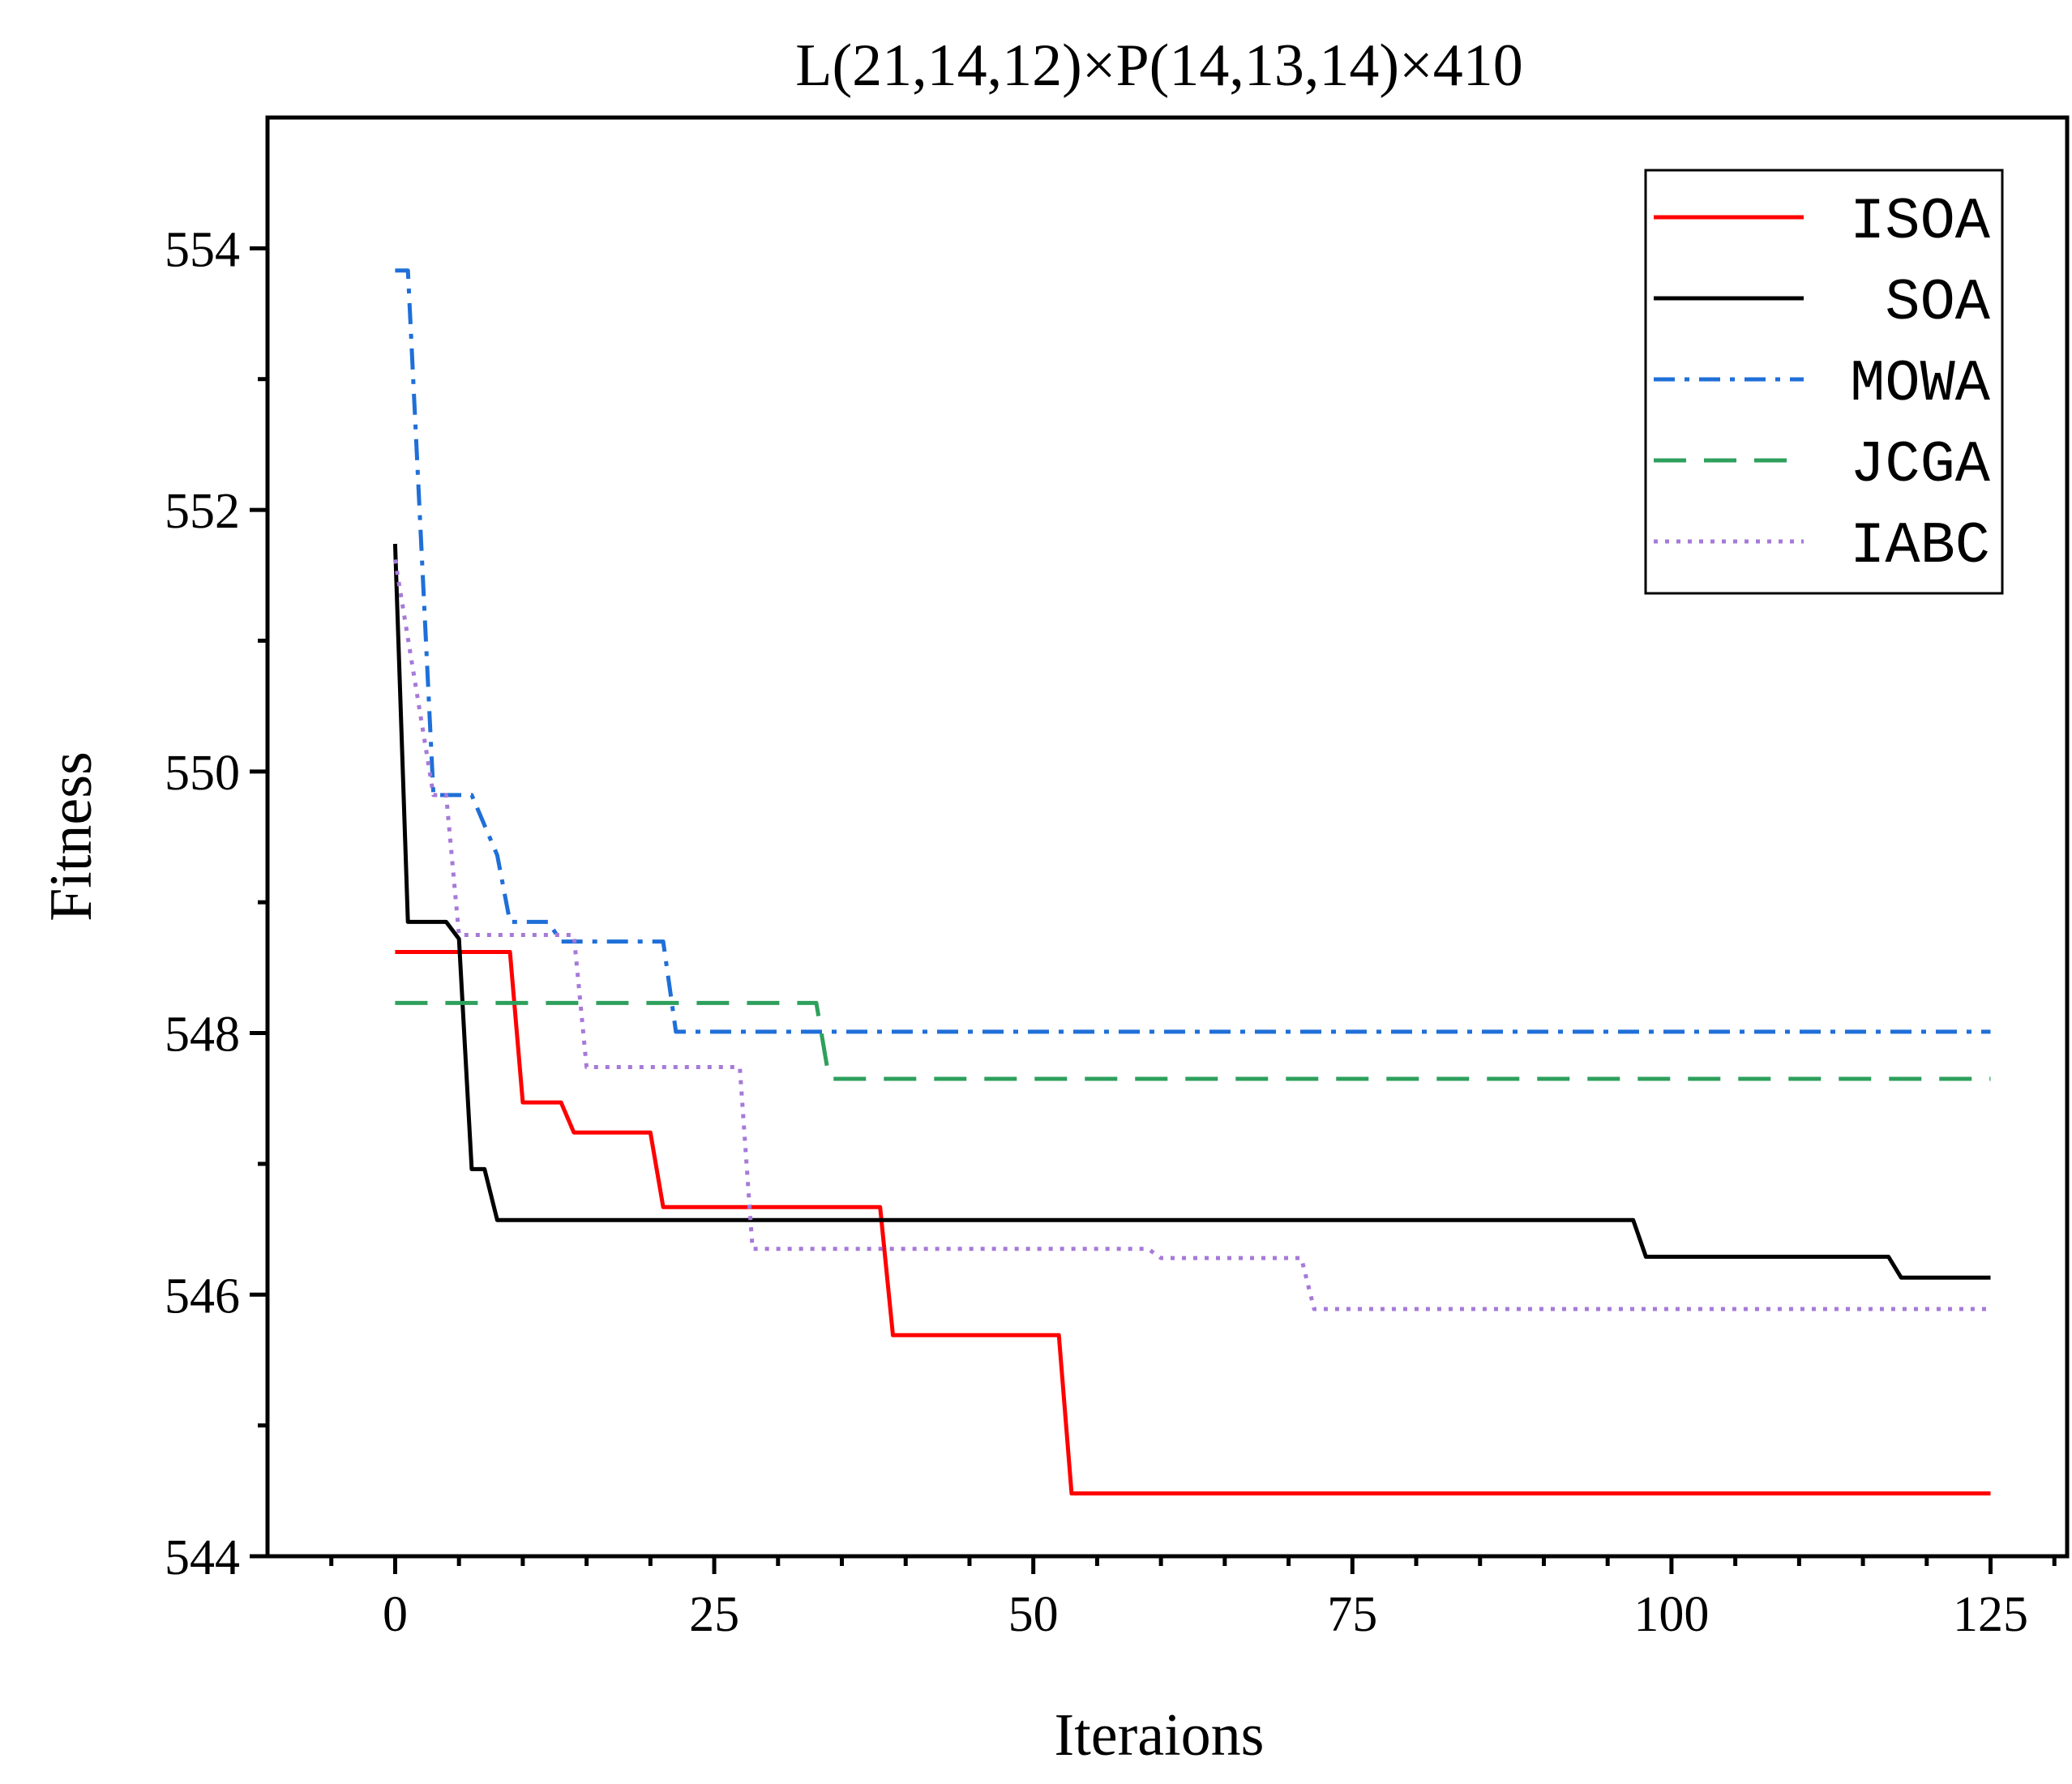  I want to click on y-tick-label: 554, so click(203, 249).